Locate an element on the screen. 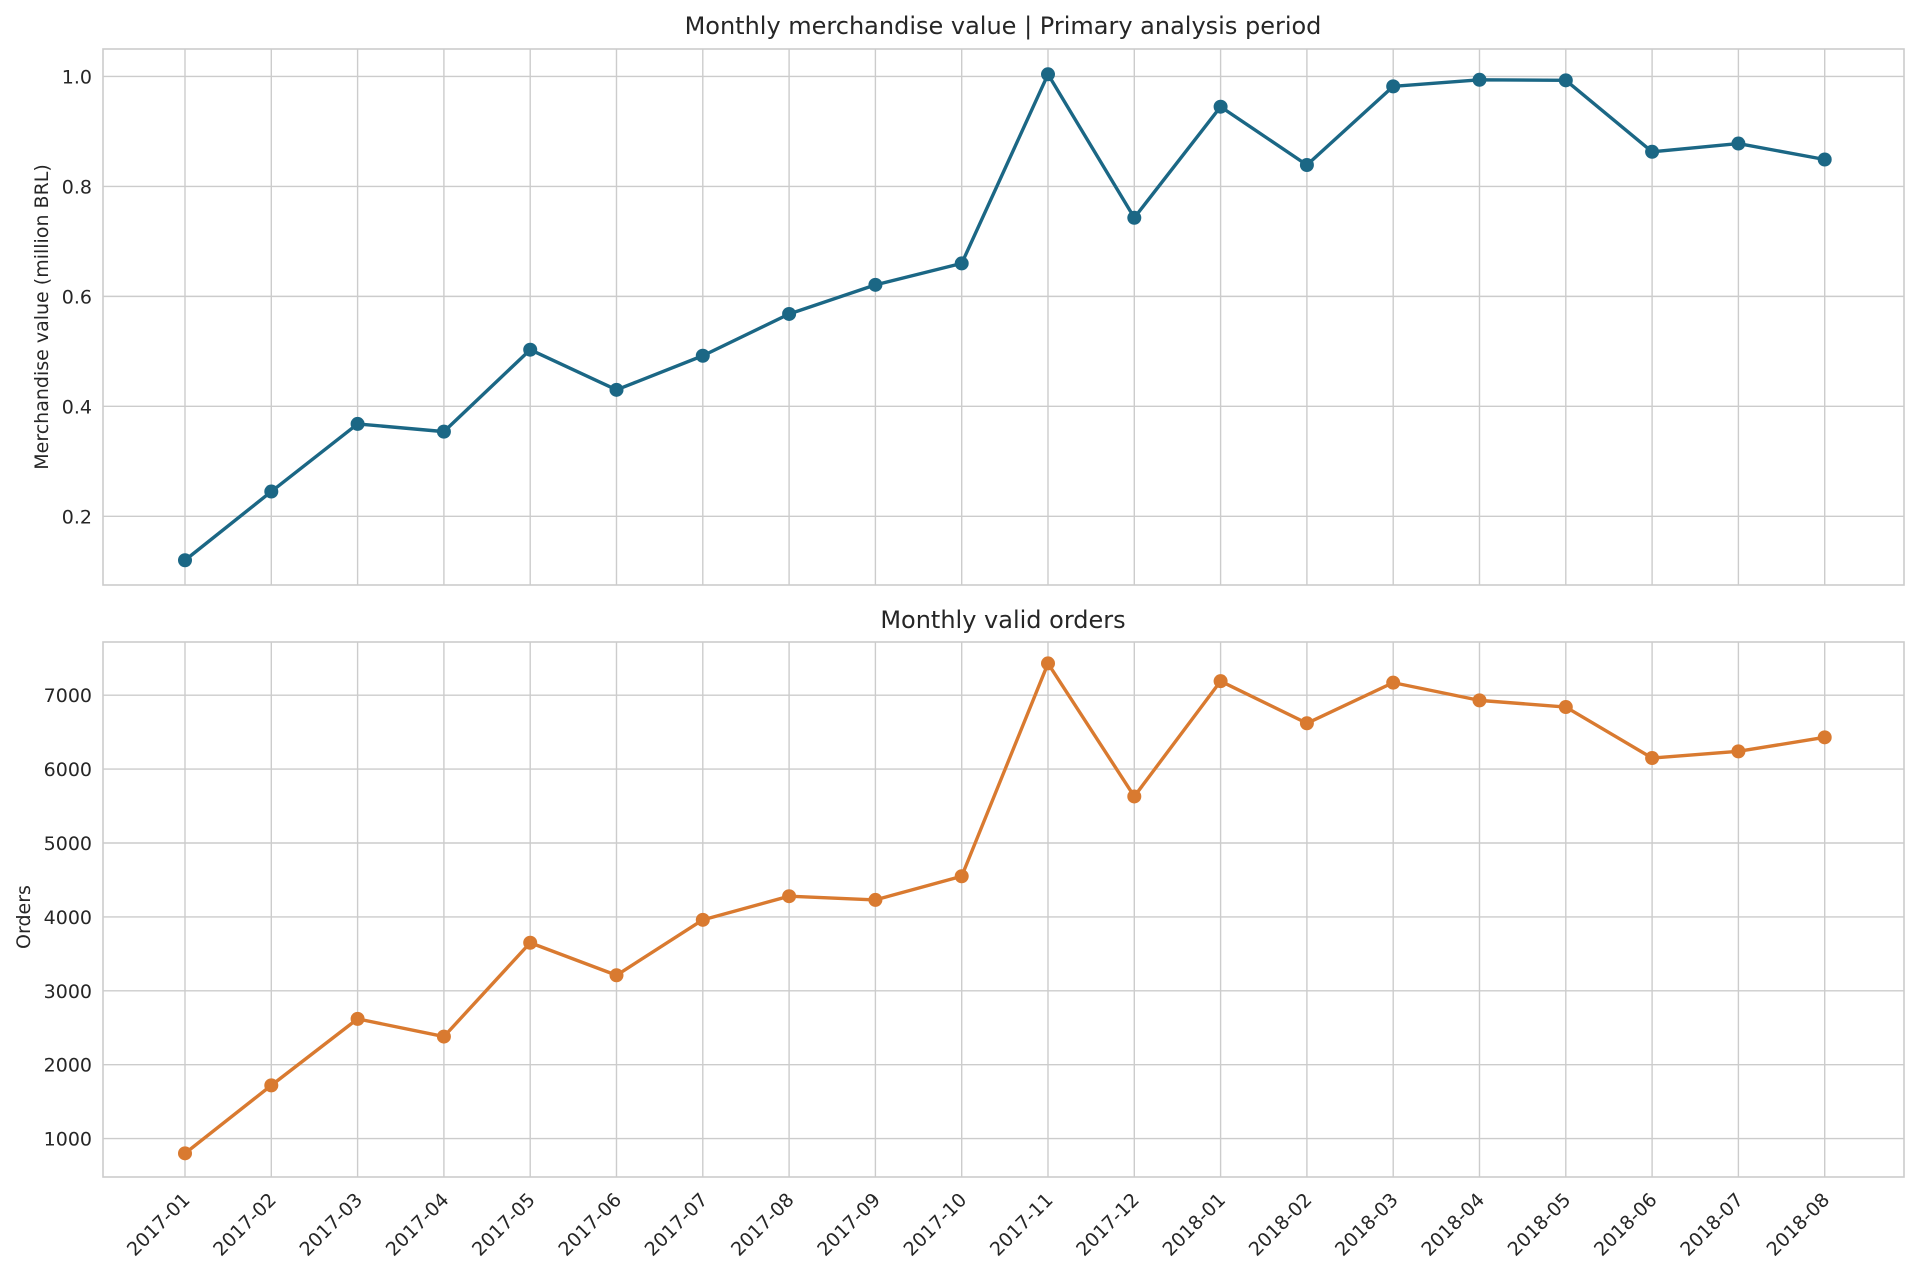 Image resolution: width=1920 pixels, height=1274 pixels. valid-orders-x-tick-label: 2017-07 is located at coordinates (677, 1225).